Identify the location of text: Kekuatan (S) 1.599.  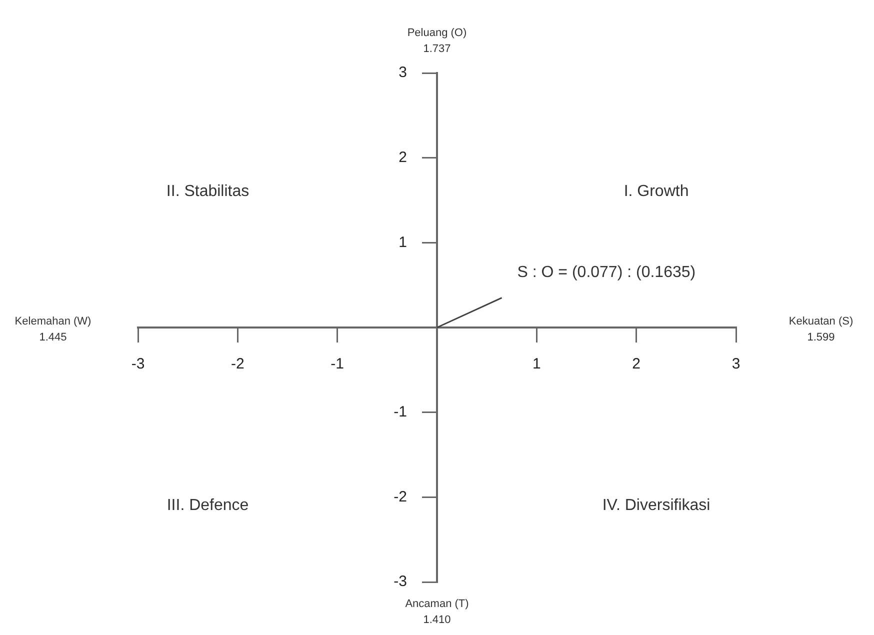
(821, 330).